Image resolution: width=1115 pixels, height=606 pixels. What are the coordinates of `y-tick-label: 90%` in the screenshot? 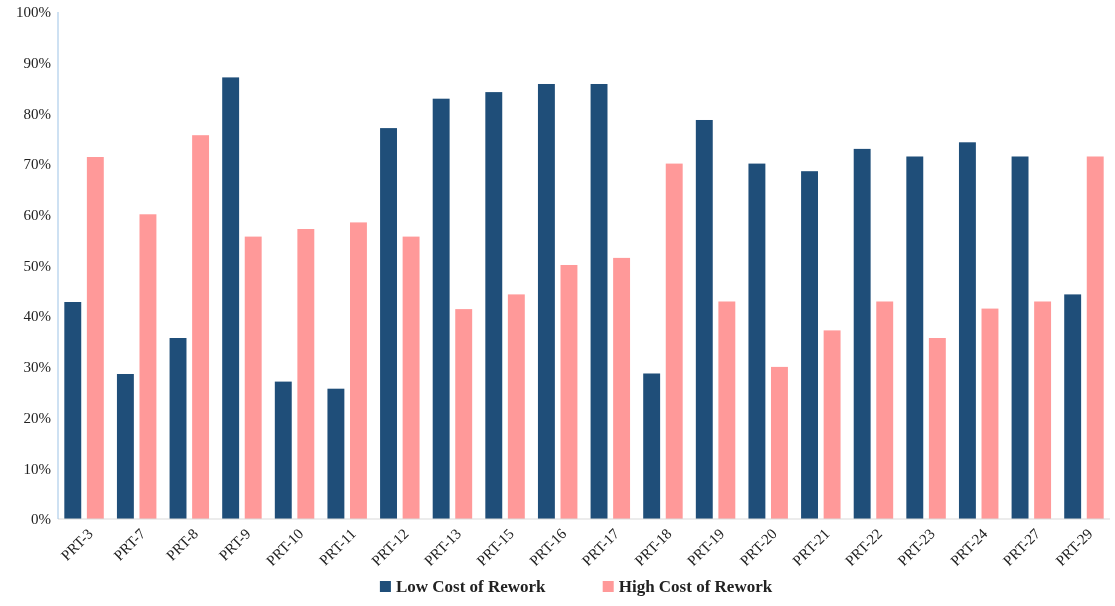 It's located at (37, 62).